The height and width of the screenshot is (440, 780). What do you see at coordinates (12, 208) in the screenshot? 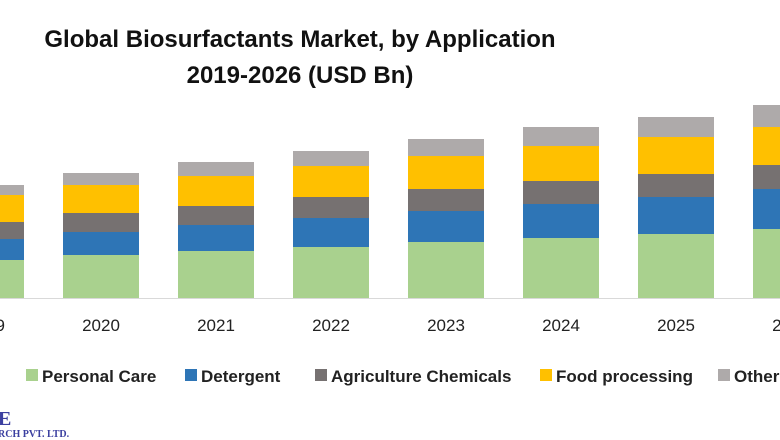
I see `bar-2019-food-processing` at bounding box center [12, 208].